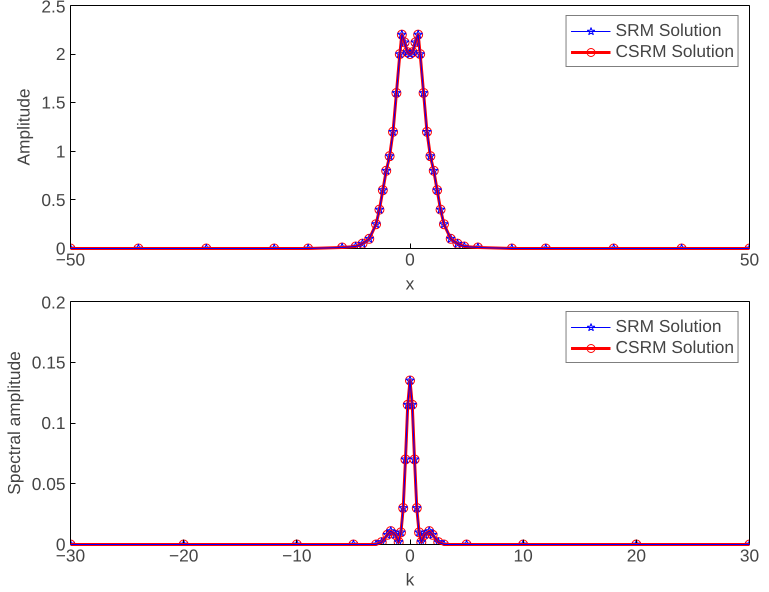 This screenshot has height=592, width=769. What do you see at coordinates (53, 200) in the screenshot?
I see `y-tick-label: 0.5` at bounding box center [53, 200].